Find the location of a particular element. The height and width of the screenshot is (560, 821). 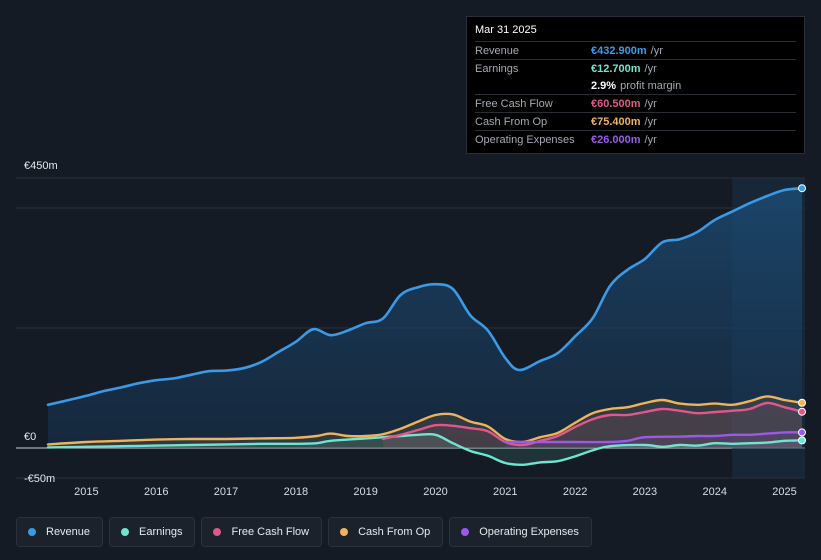

x-tick-label: 2025 is located at coordinates (784, 492).